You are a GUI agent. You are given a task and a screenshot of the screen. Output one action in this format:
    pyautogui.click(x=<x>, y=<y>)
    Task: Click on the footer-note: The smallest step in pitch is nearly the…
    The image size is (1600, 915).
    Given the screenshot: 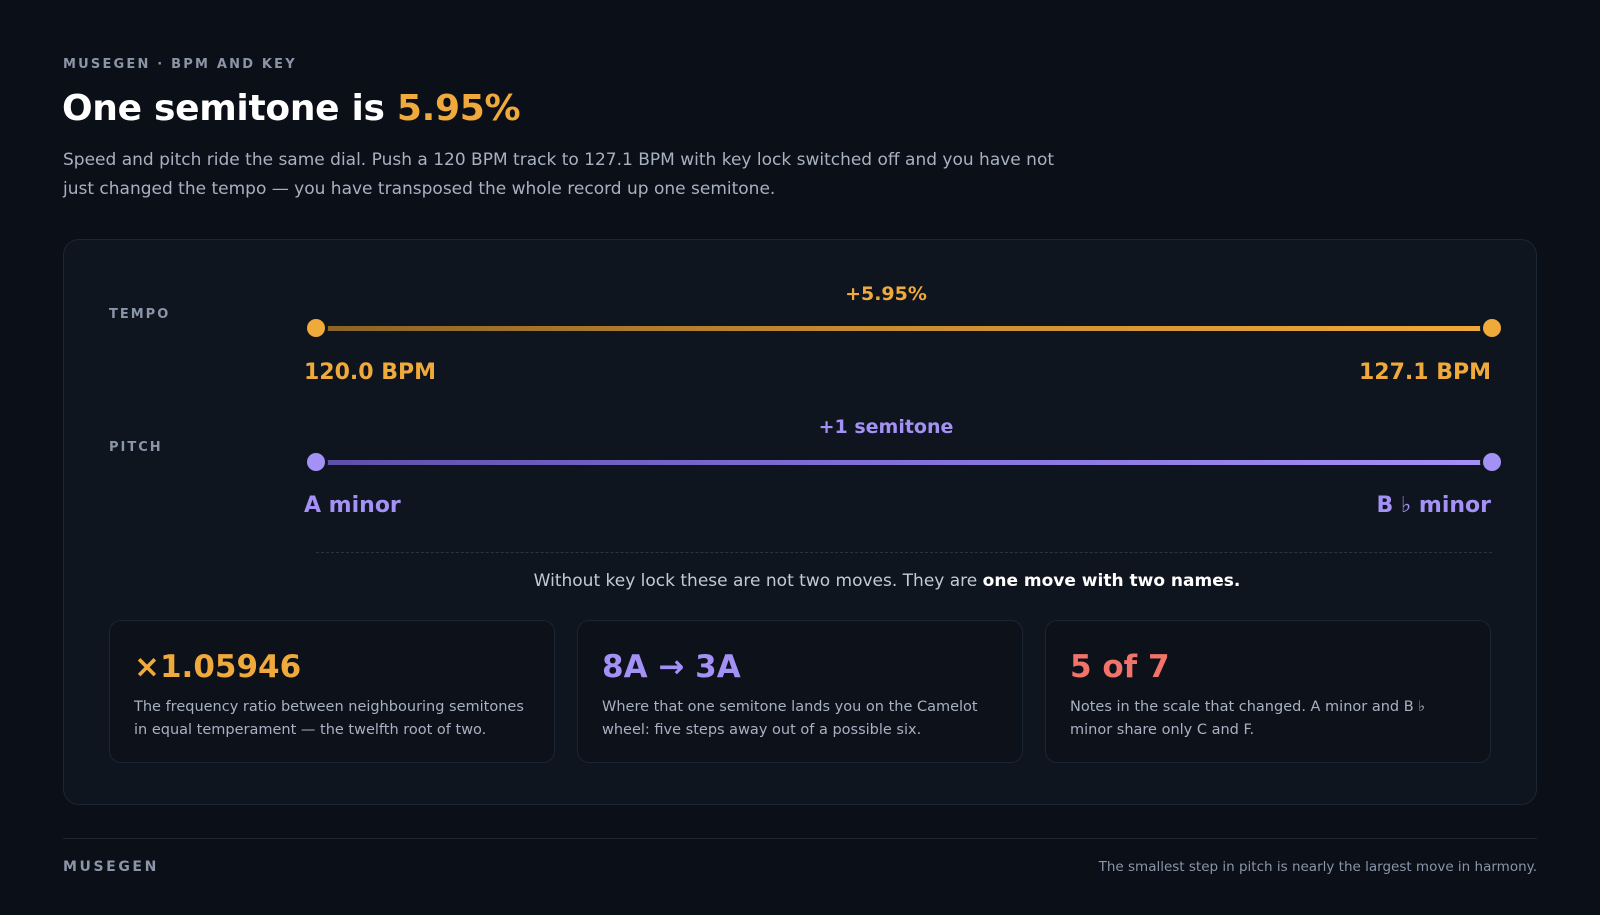 What is the action you would take?
    pyautogui.click(x=1317, y=867)
    